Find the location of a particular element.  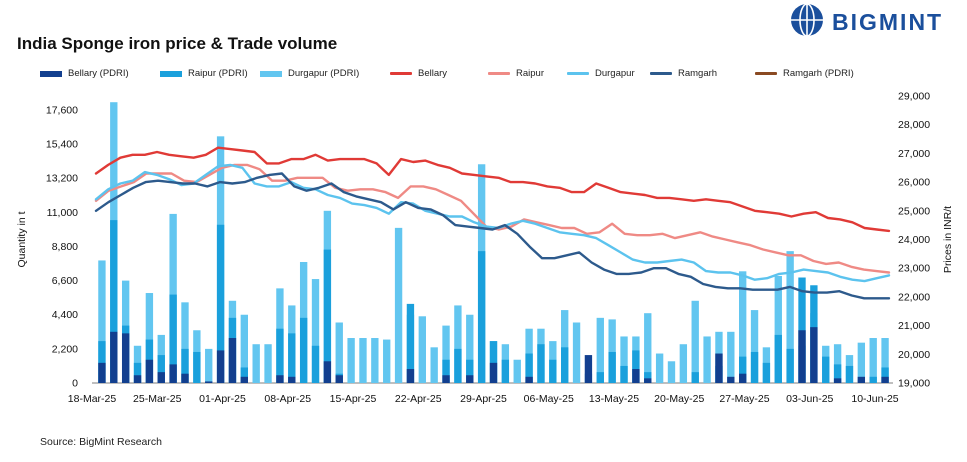

legend-label: Durgapur is located at coordinates (615, 73).